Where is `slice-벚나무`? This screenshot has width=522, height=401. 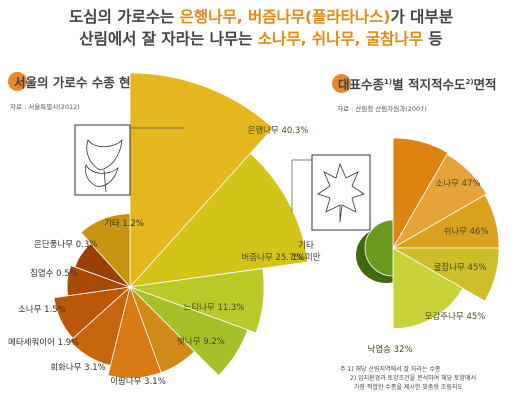 slice-벚나무 is located at coordinates (189, 331).